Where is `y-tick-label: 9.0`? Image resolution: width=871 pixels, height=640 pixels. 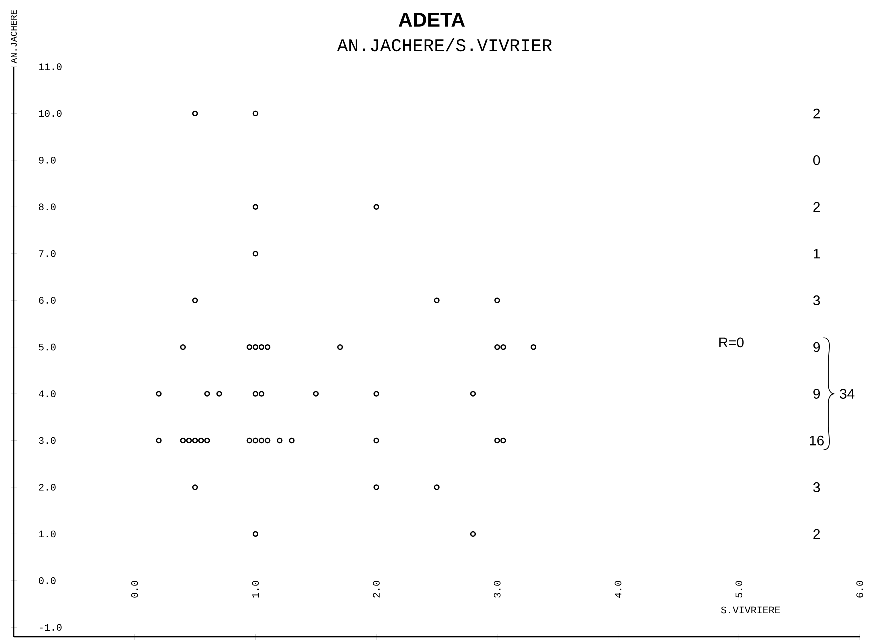
y-tick-label: 9.0 is located at coordinates (47, 160).